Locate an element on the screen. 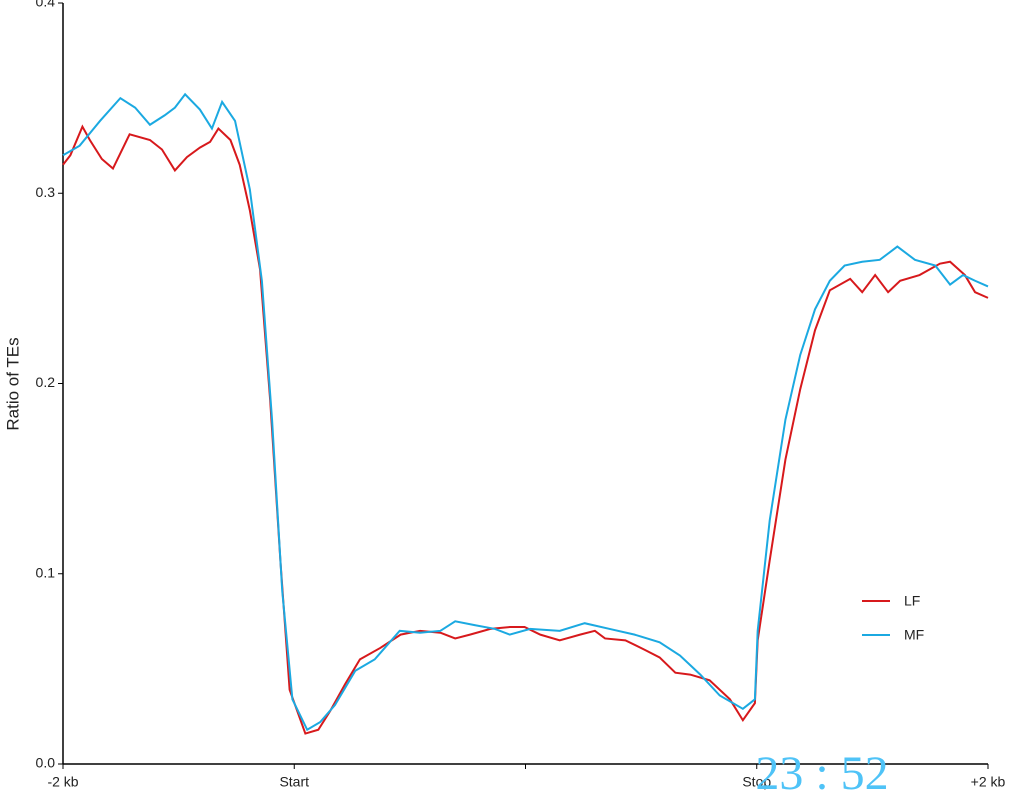 Image resolution: width=1014 pixels, height=800 pixels. timestamp-overlay: 23 : 52 is located at coordinates (821, 773).